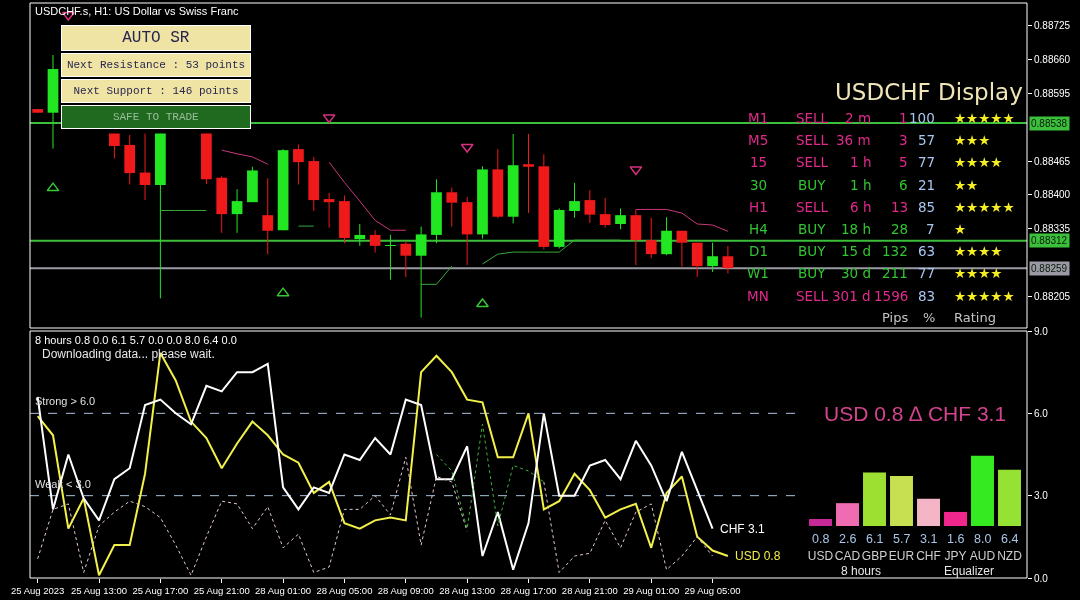  I want to click on x-tick-label: 29 Aug 01:00, so click(651, 591).